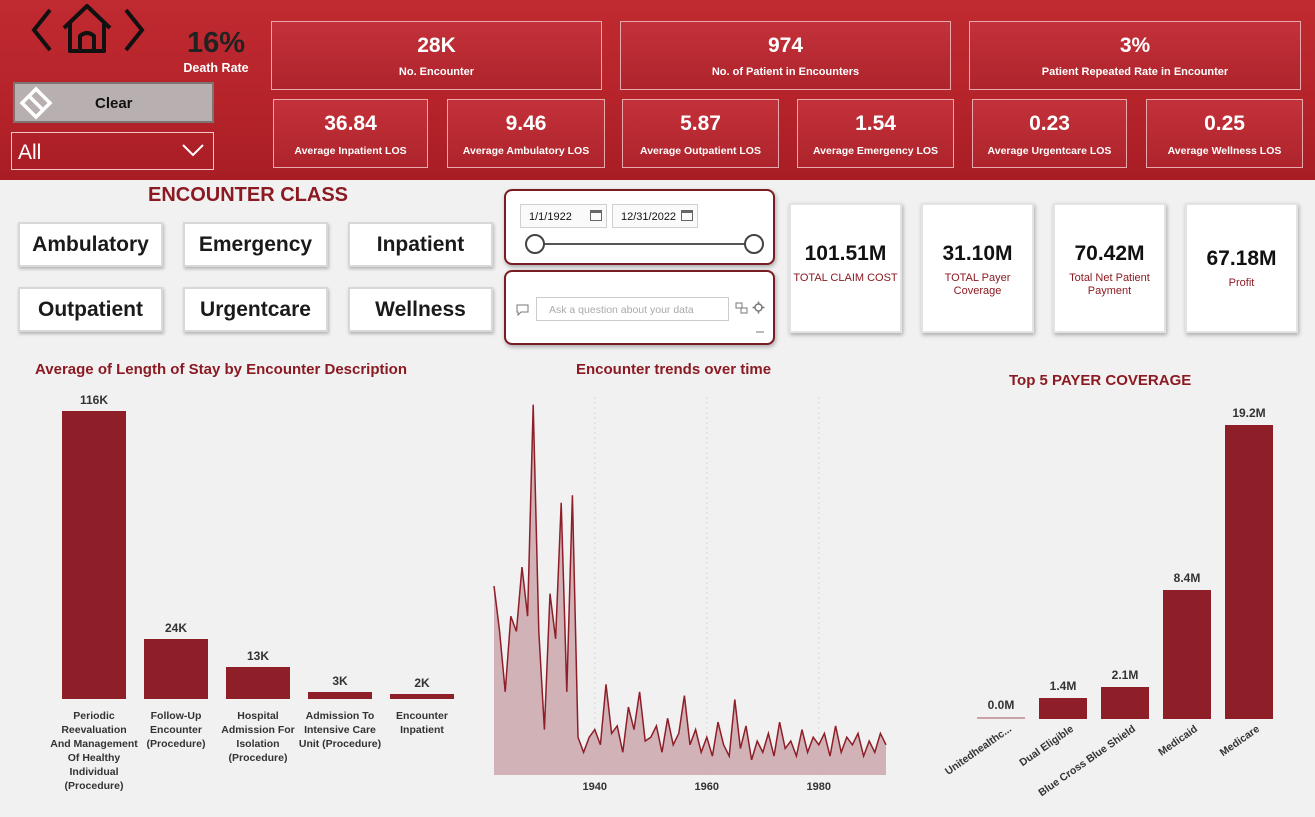 This screenshot has height=817, width=1315. Describe the element at coordinates (90, 244) in the screenshot. I see `class-button-ambulatory: Ambulatory` at that location.